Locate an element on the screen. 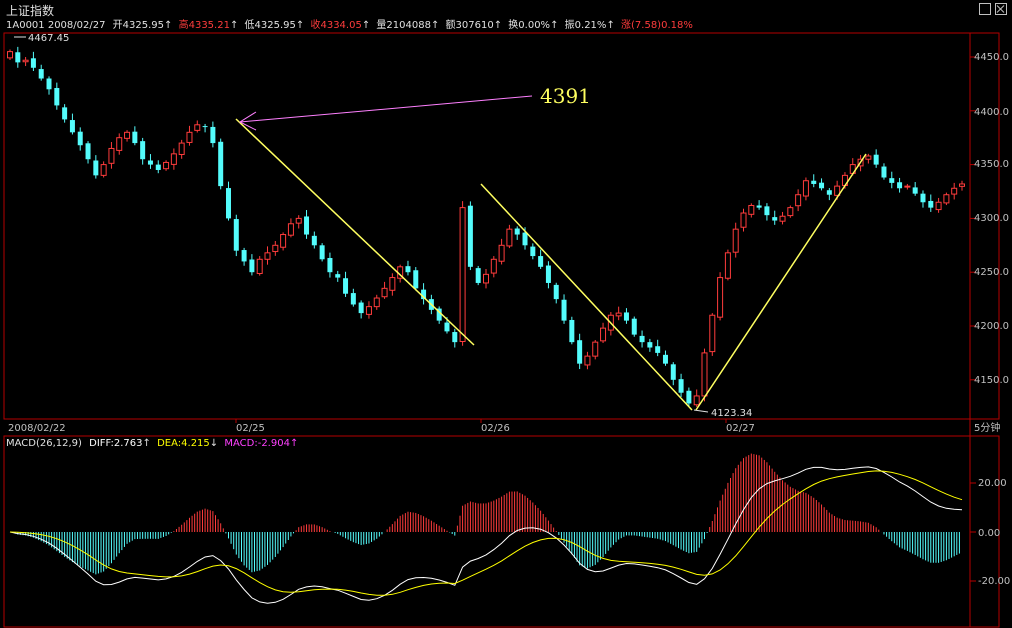 Image resolution: width=1012 pixels, height=628 pixels. annotation-label: 4391 is located at coordinates (565, 96).